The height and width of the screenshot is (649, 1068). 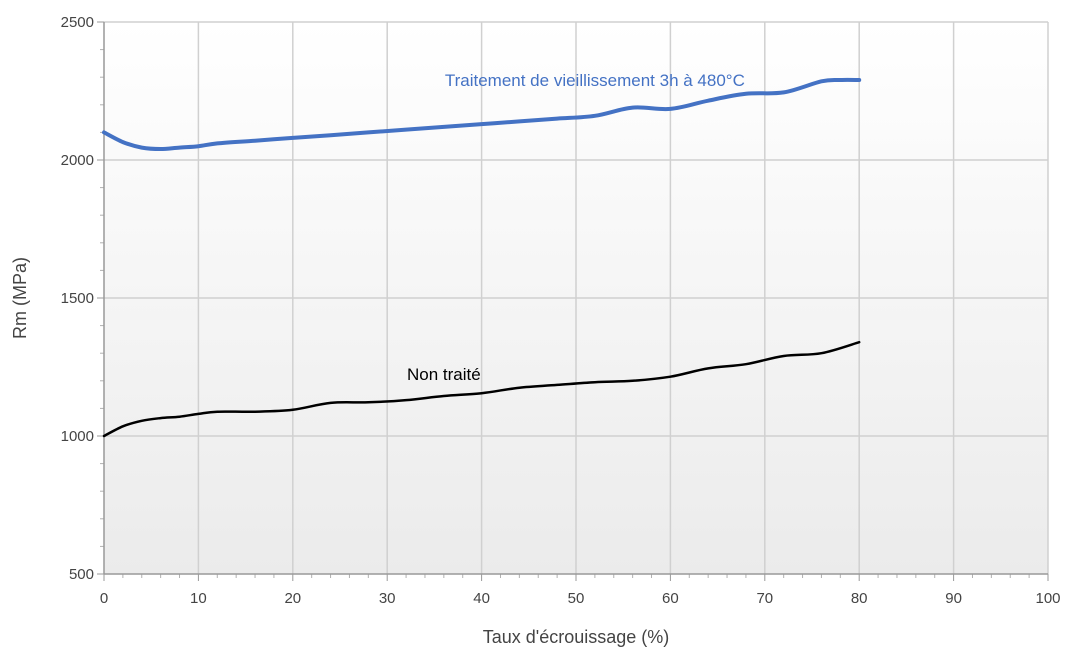 I want to click on x-tick-label: 80, so click(x=859, y=598).